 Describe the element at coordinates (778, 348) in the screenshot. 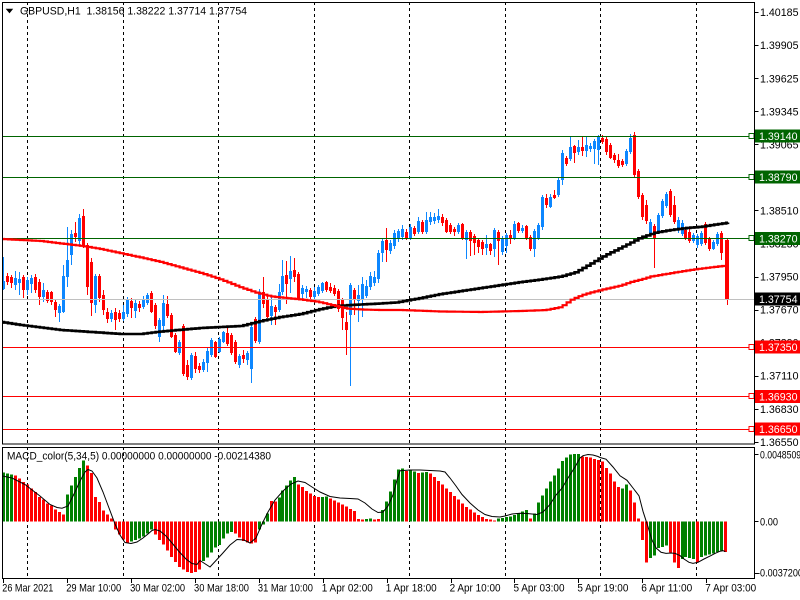

I see `svg-text: 1.37350` at that location.